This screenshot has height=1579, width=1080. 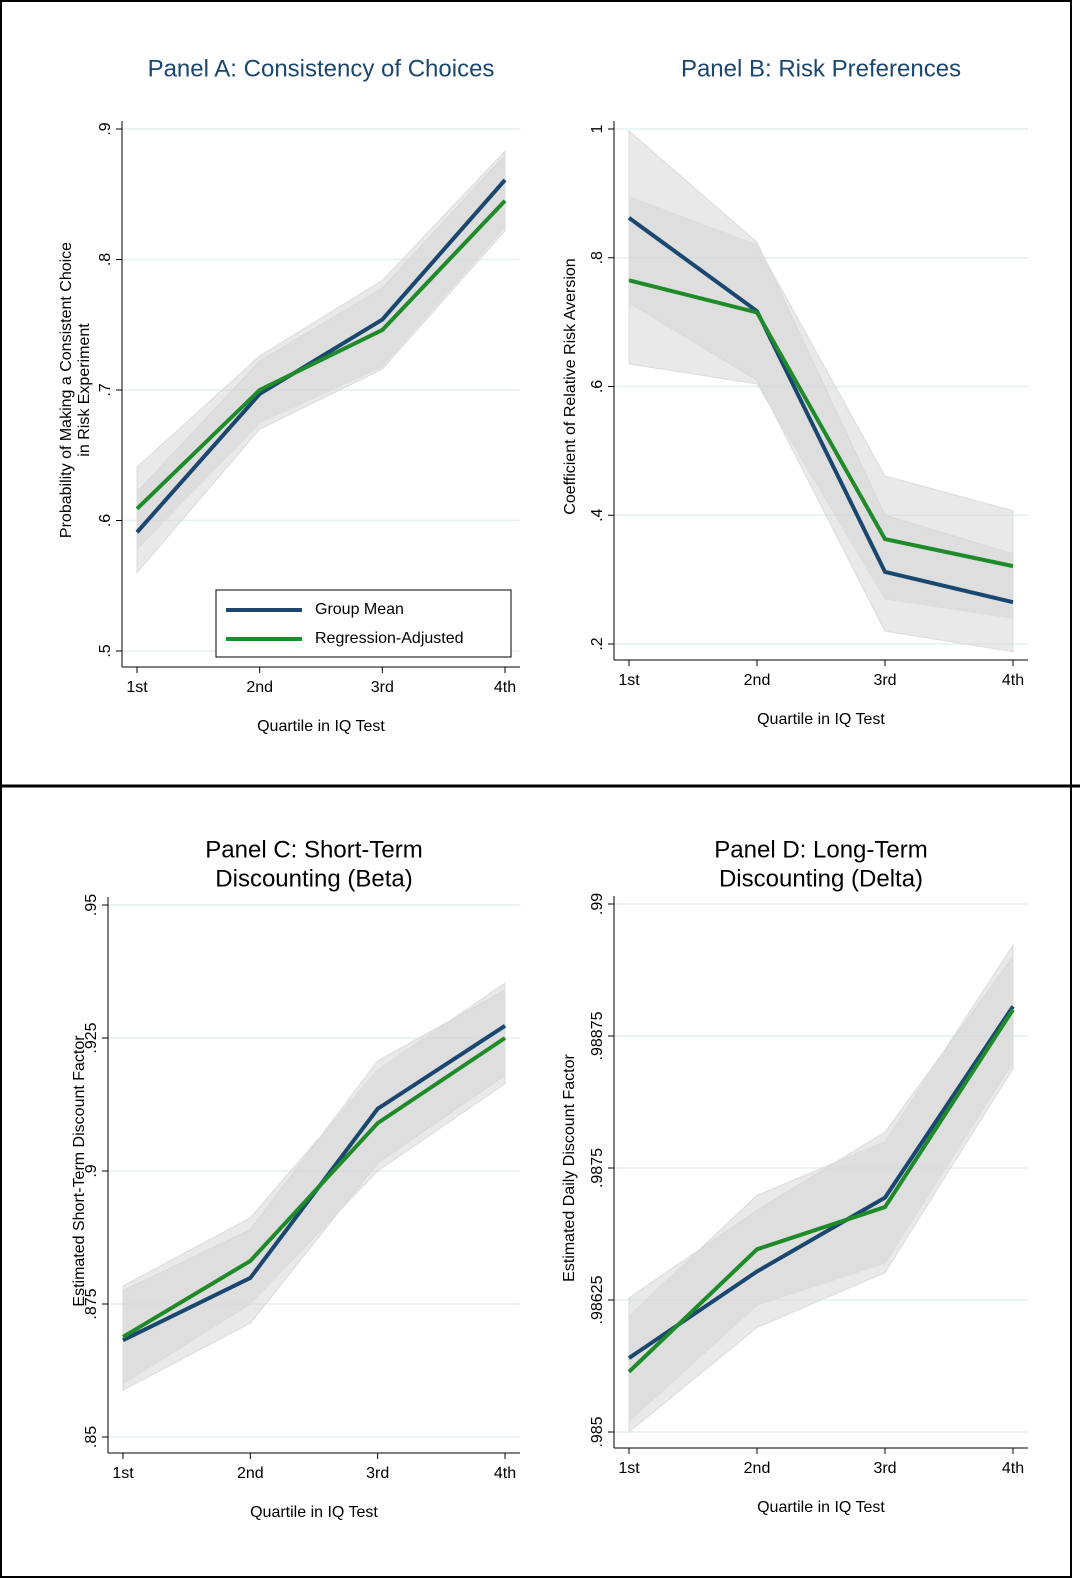 What do you see at coordinates (91, 905) in the screenshot?
I see `y-tick-label: .95` at bounding box center [91, 905].